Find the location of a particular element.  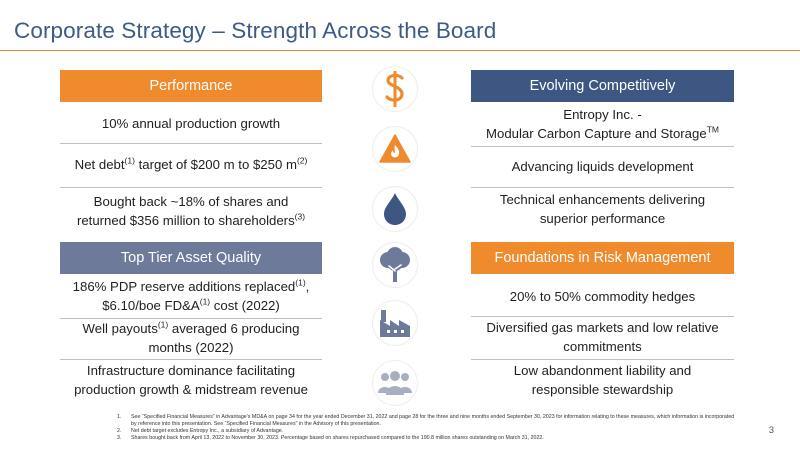

item-text-line: Technical enhancements delivering is located at coordinates (602, 199).